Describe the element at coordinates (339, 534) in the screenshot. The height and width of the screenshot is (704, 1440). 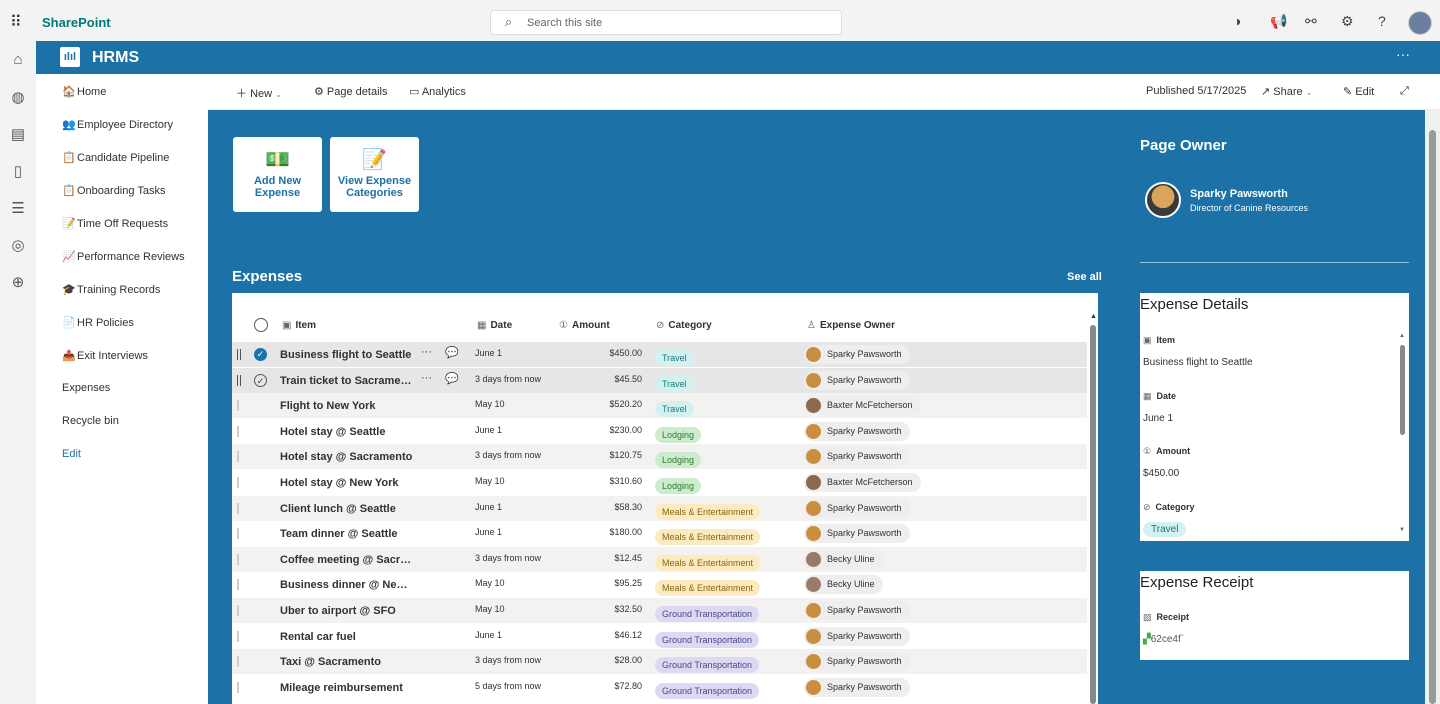
I see `item-cell: Team dinner @ Seattle` at that location.